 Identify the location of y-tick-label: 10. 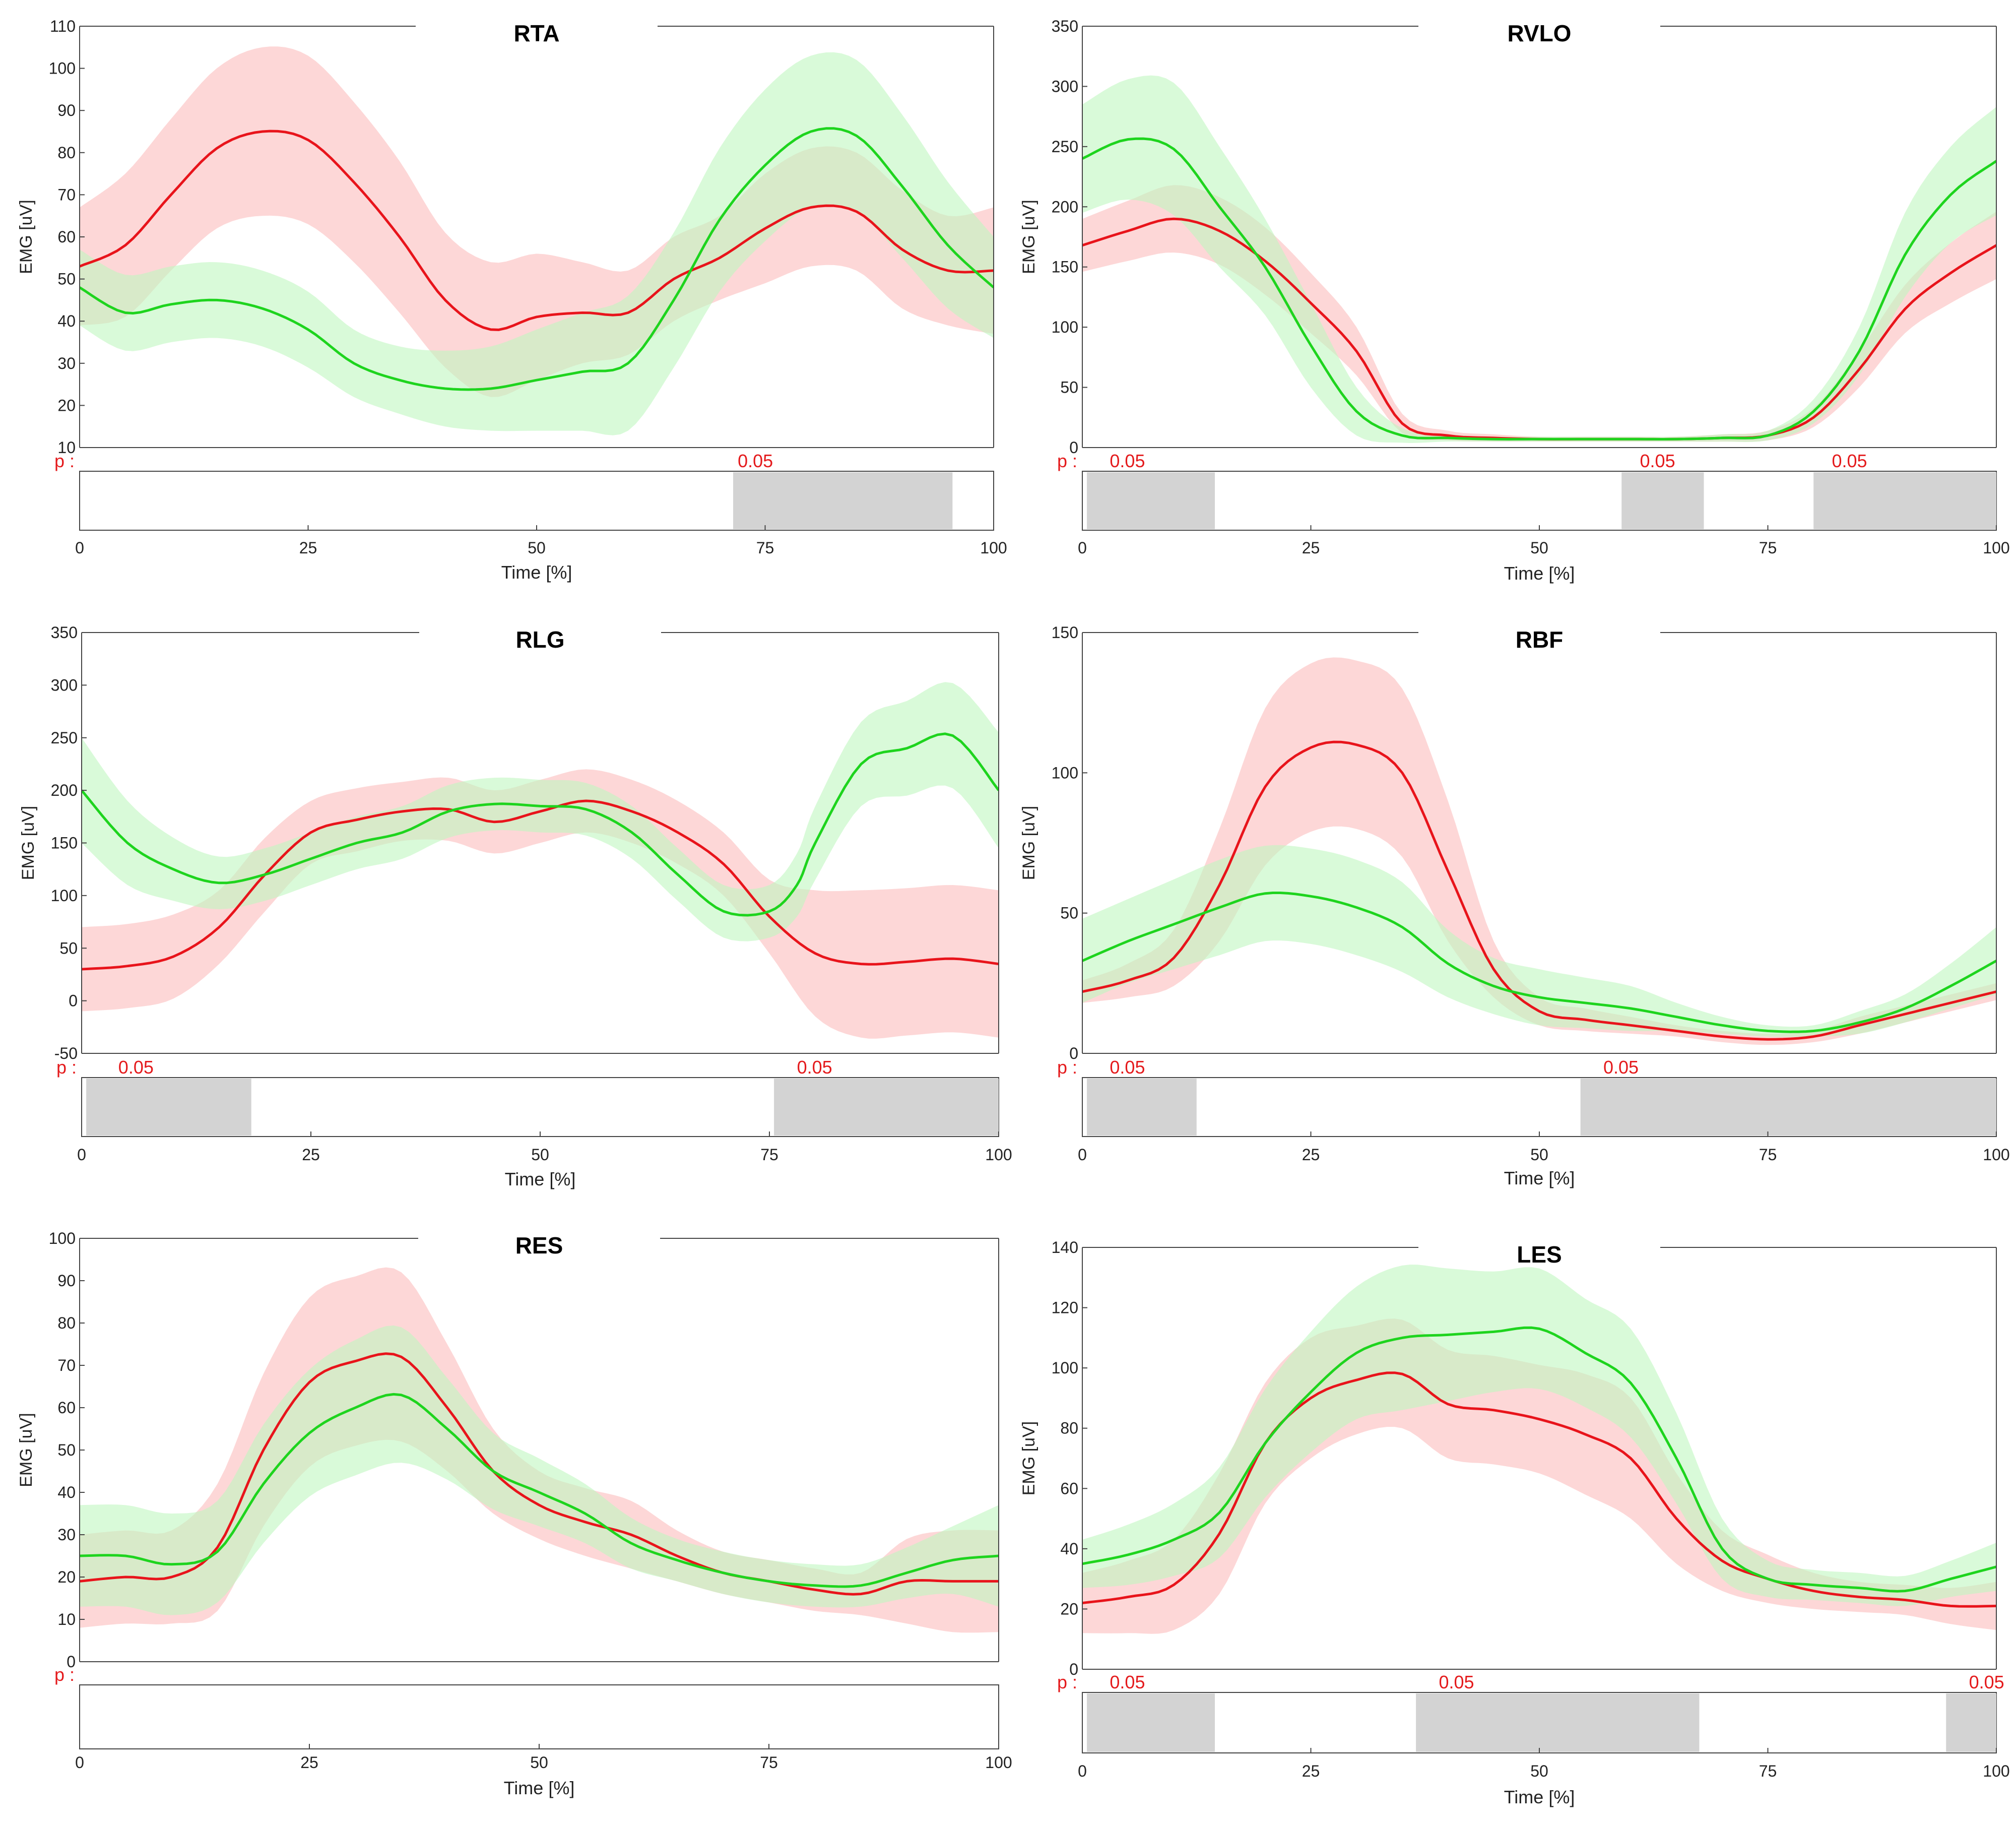
(66, 1619).